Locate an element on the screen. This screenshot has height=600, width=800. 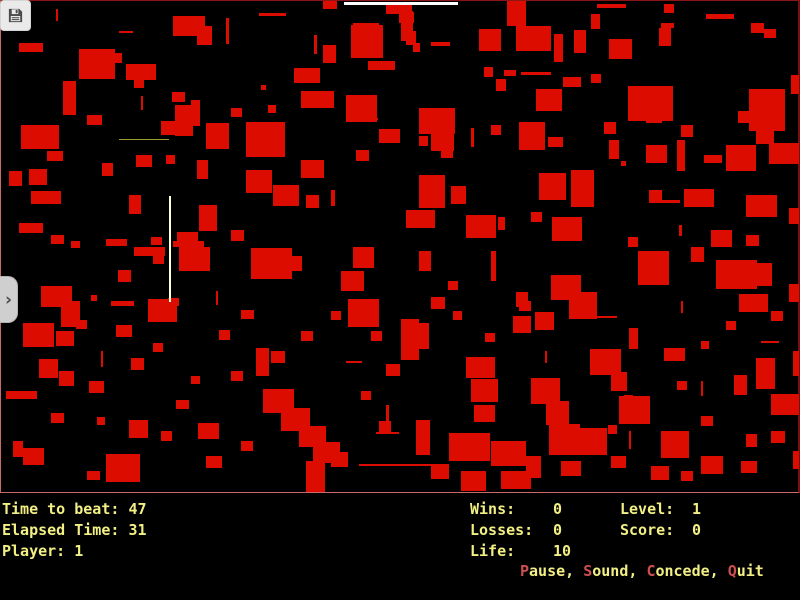
stat-label: Level: is located at coordinates (647, 509).